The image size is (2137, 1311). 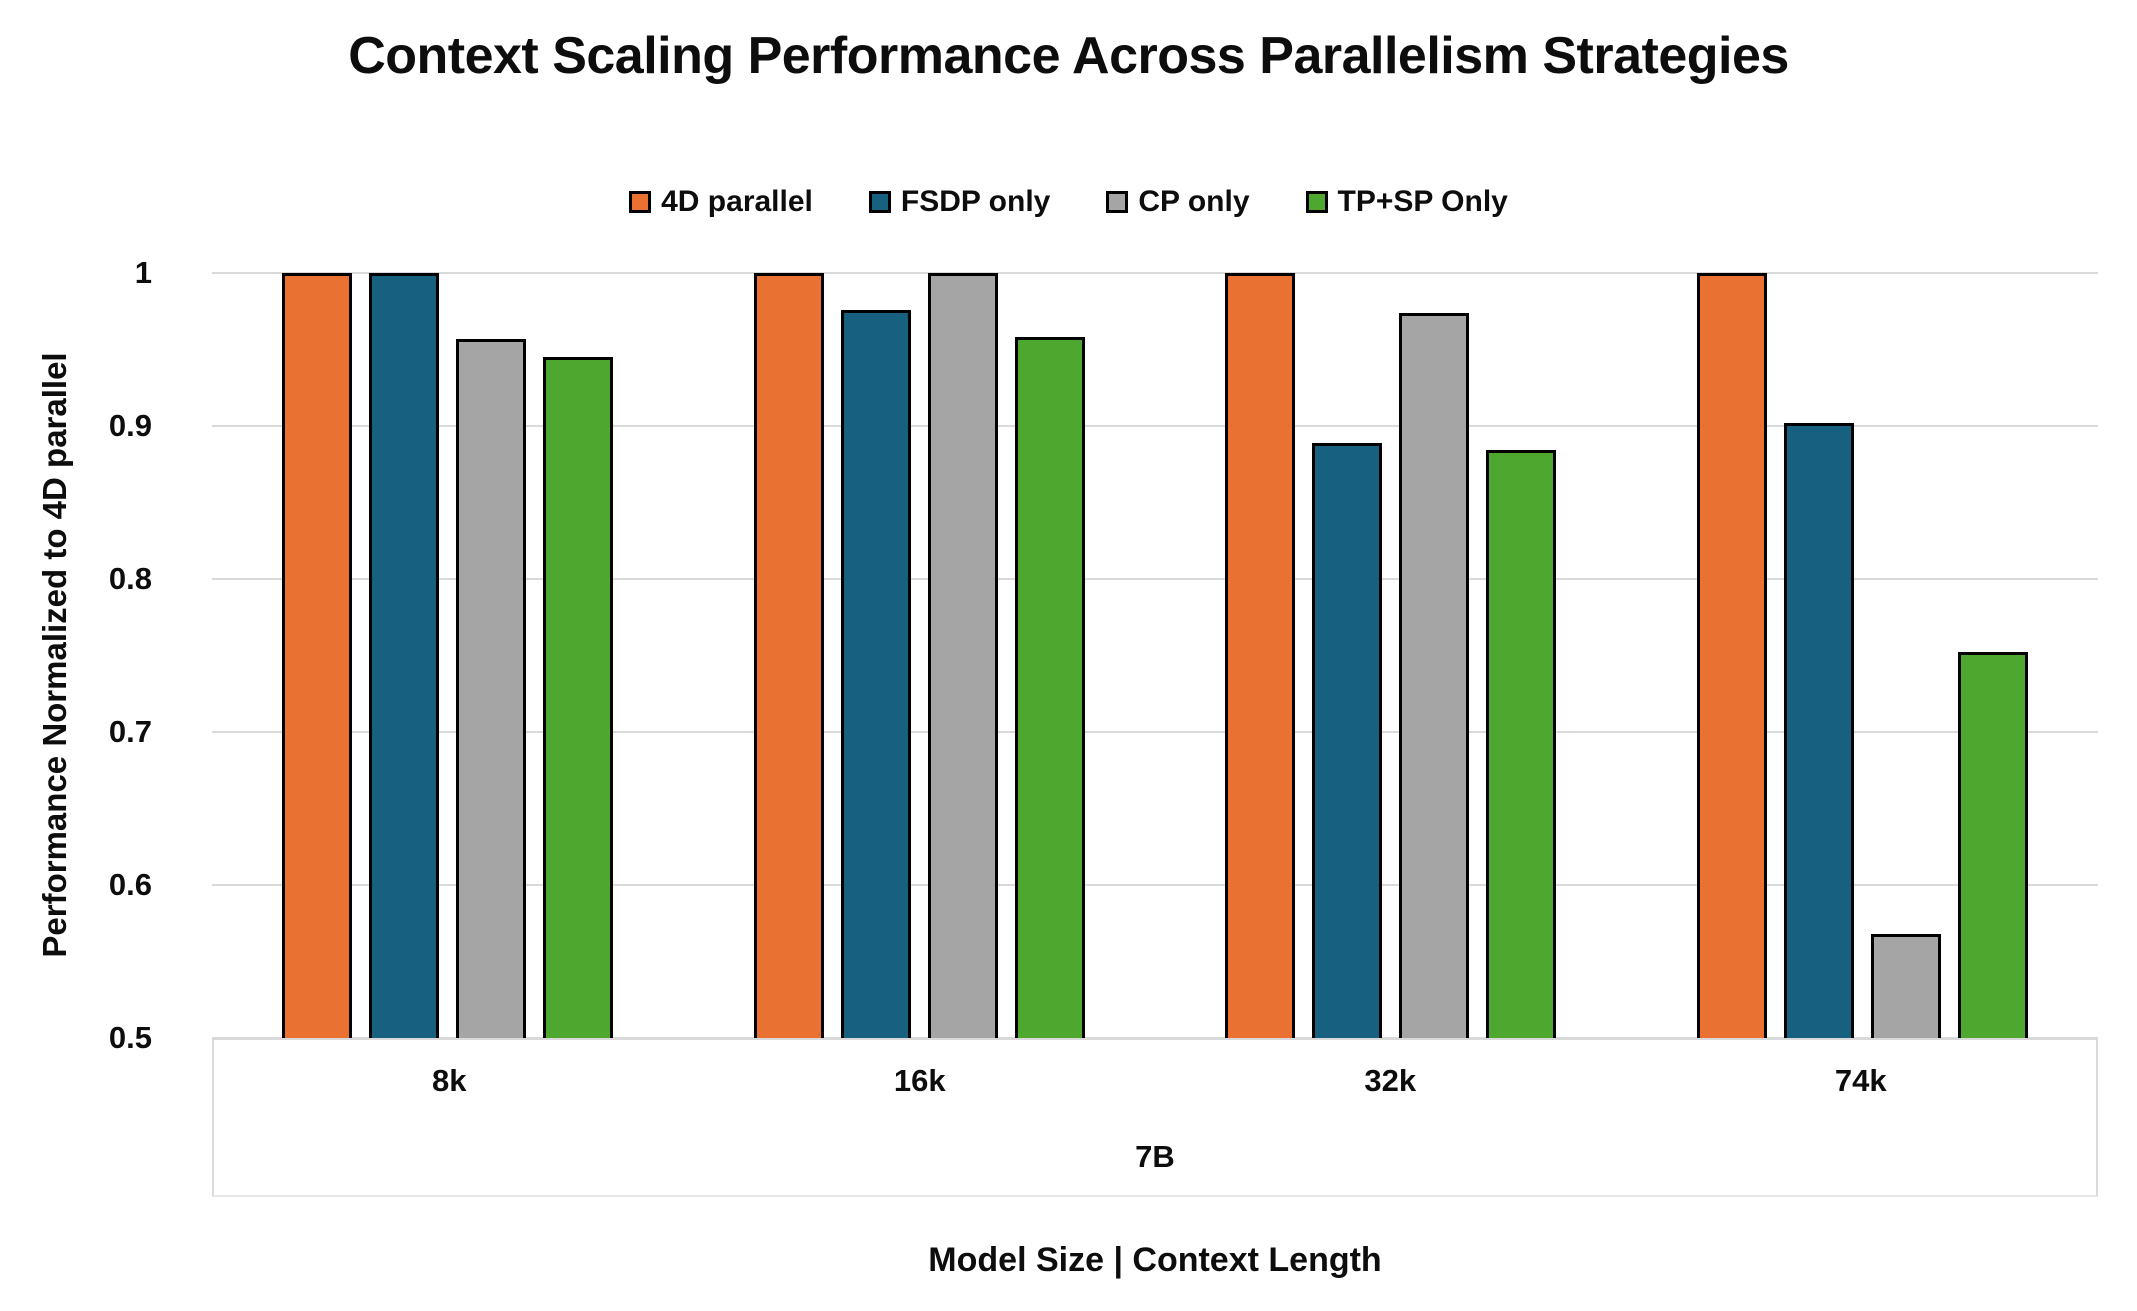 I want to click on category-axis-box: 8k 16k 32k 74k 7B, so click(x=1155, y=1117).